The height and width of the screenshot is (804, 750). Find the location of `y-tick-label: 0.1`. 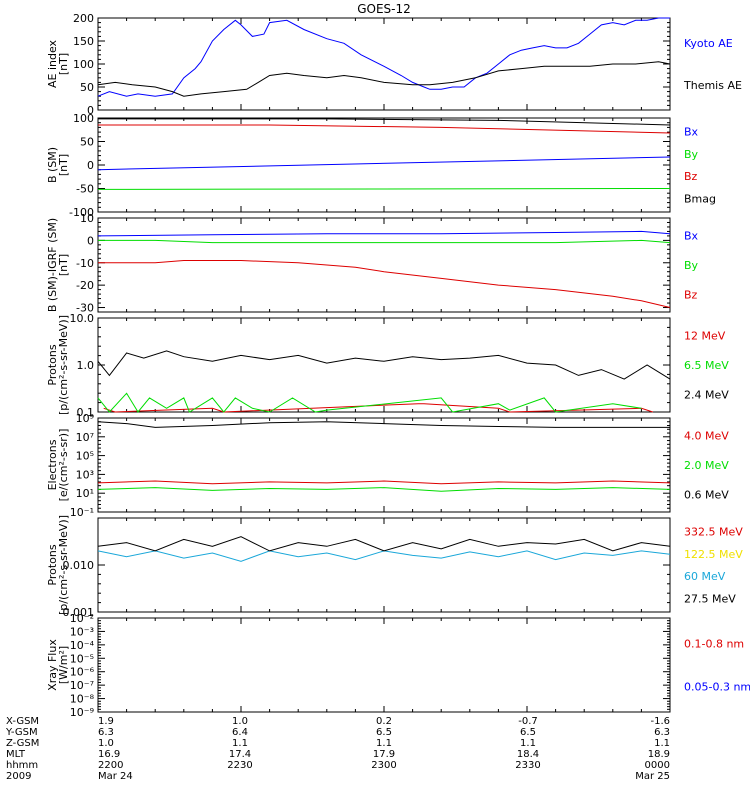

y-tick-label: 0.1 is located at coordinates (86, 412).